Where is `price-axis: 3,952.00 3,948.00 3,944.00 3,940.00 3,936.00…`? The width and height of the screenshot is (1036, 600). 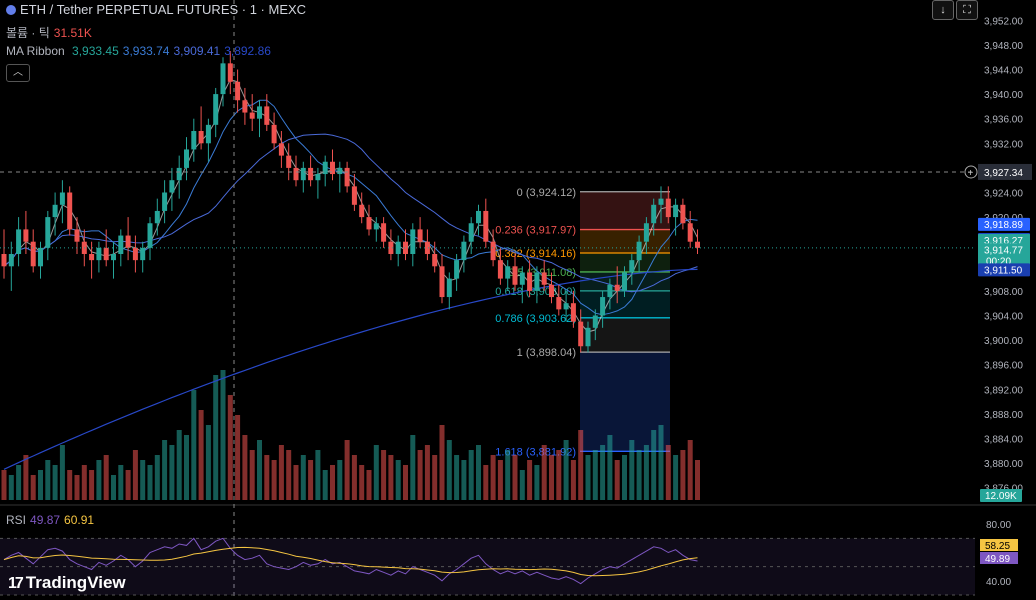 price-axis: 3,952.00 3,948.00 3,944.00 3,940.00 3,936.00… is located at coordinates (998, 302).